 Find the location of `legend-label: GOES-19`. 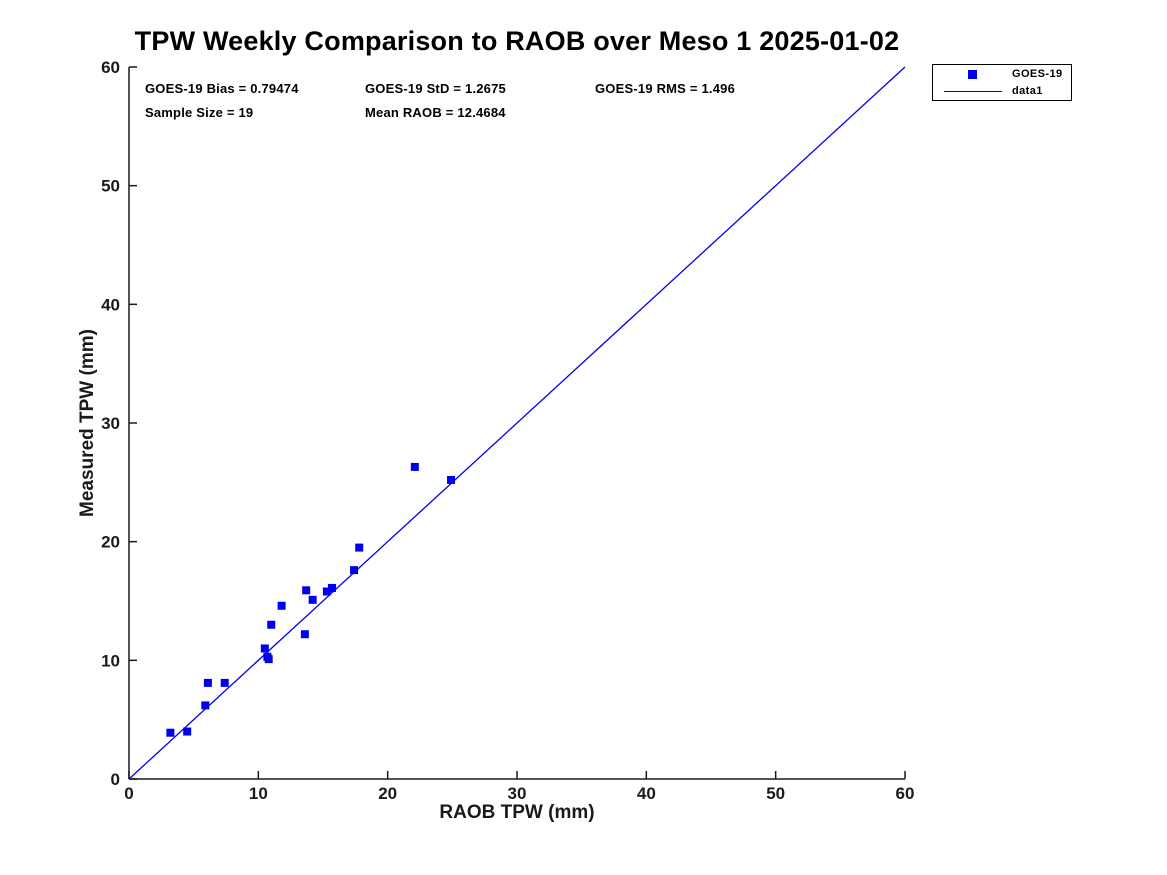

legend-label: GOES-19 is located at coordinates (1037, 74).